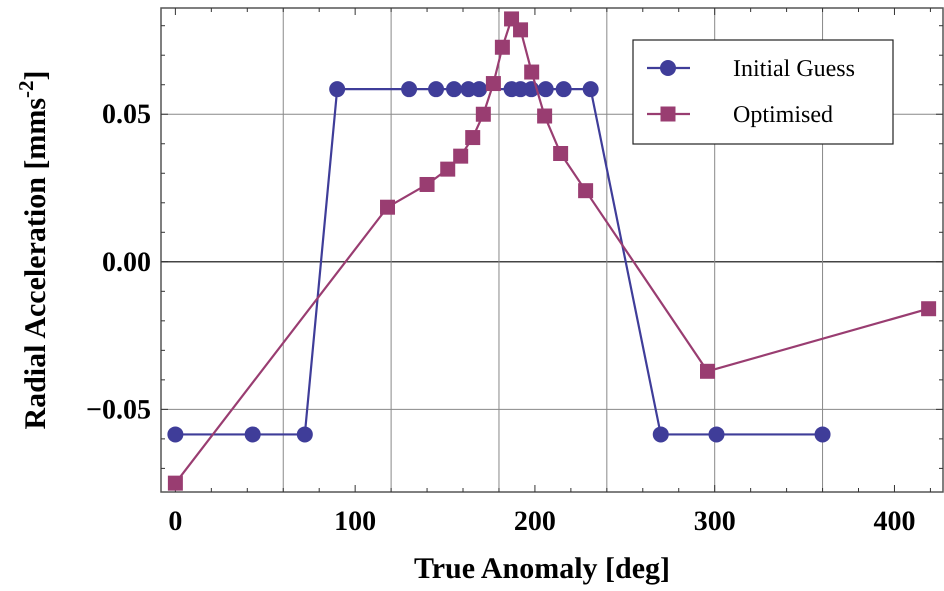 Image resolution: width=944 pixels, height=591 pixels. Describe the element at coordinates (355, 521) in the screenshot. I see `x-tick-label: 100` at that location.